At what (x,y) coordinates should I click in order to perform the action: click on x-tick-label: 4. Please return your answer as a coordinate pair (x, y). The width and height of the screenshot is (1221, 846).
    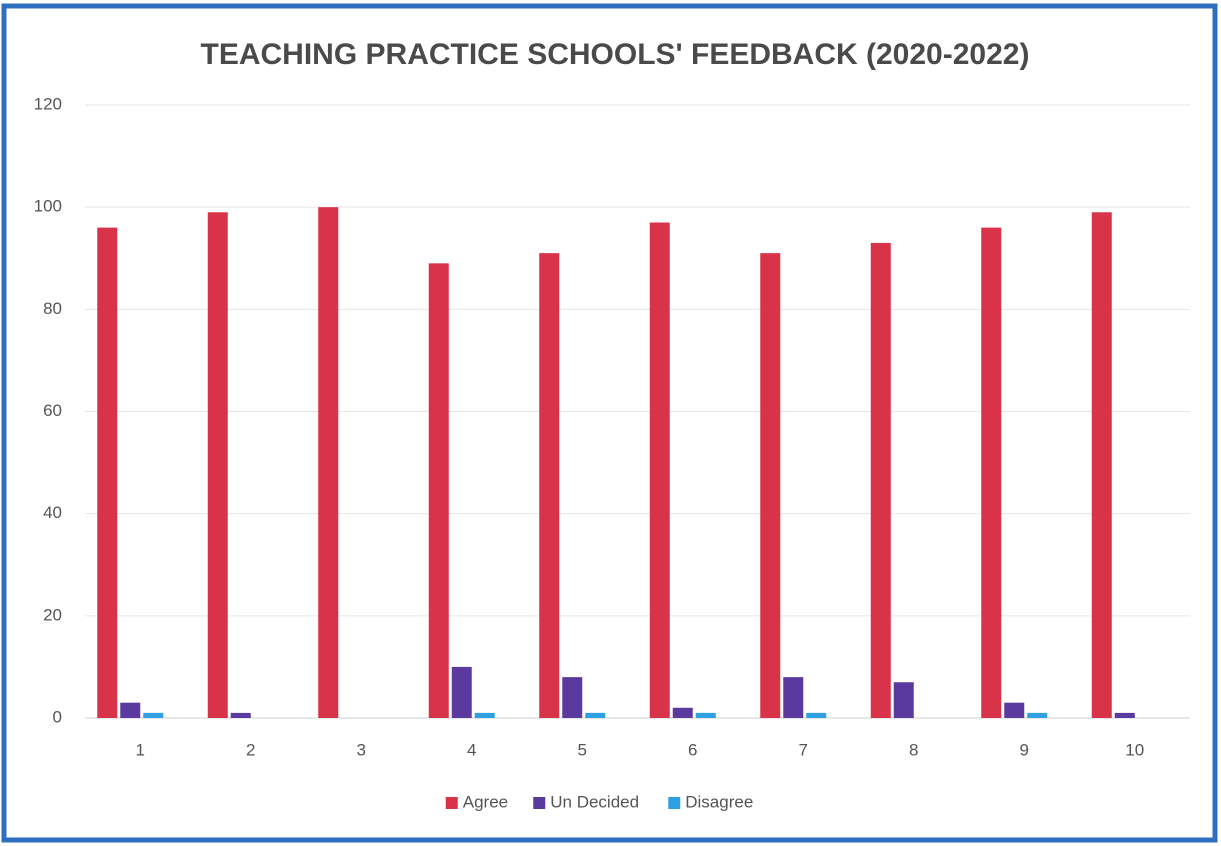
    Looking at the image, I should click on (471, 749).